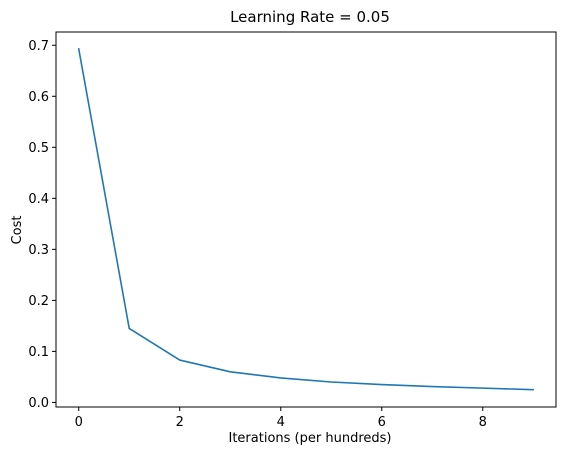 This screenshot has height=455, width=567. I want to click on x-axis-label: Iterations (per hundreds), so click(310, 438).